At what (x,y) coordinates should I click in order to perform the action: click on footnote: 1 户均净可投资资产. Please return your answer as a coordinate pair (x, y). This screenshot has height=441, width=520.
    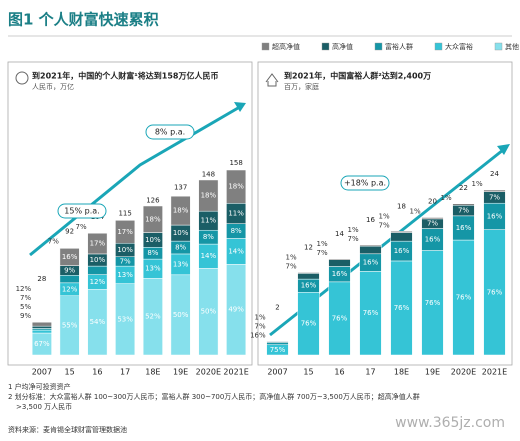
    Looking at the image, I should click on (39, 386).